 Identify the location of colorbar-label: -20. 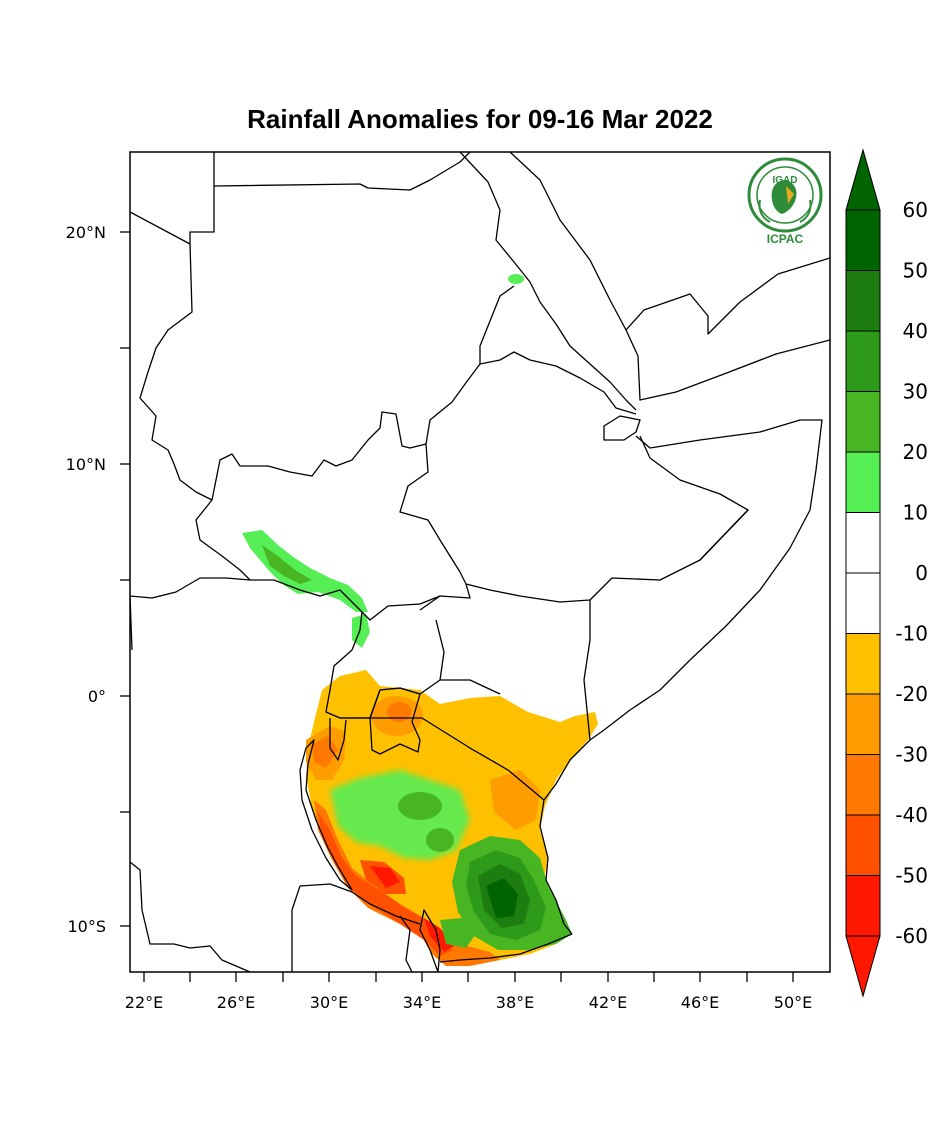
(911, 694).